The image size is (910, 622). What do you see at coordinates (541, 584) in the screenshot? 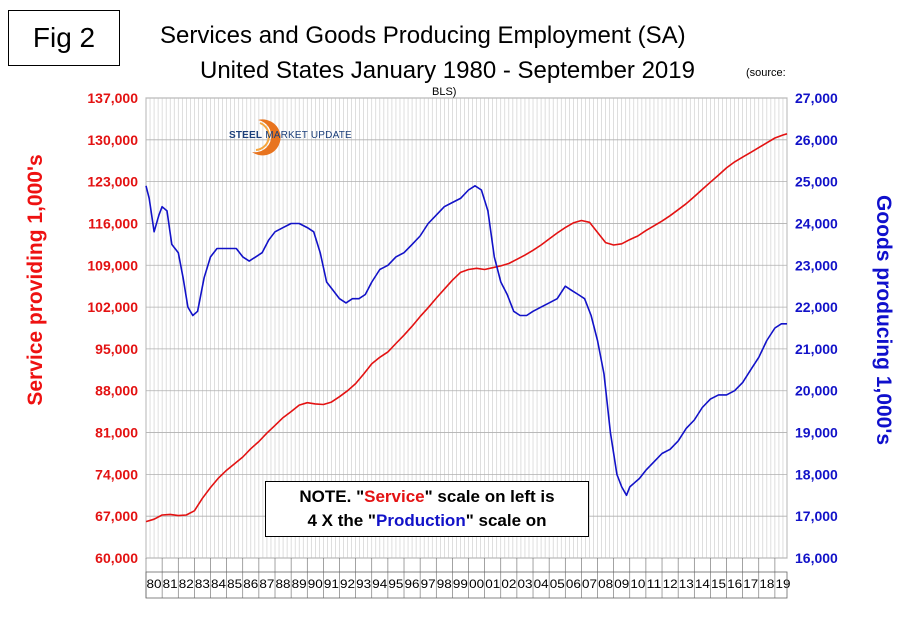
I see `x-tick-label: 04` at bounding box center [541, 584].